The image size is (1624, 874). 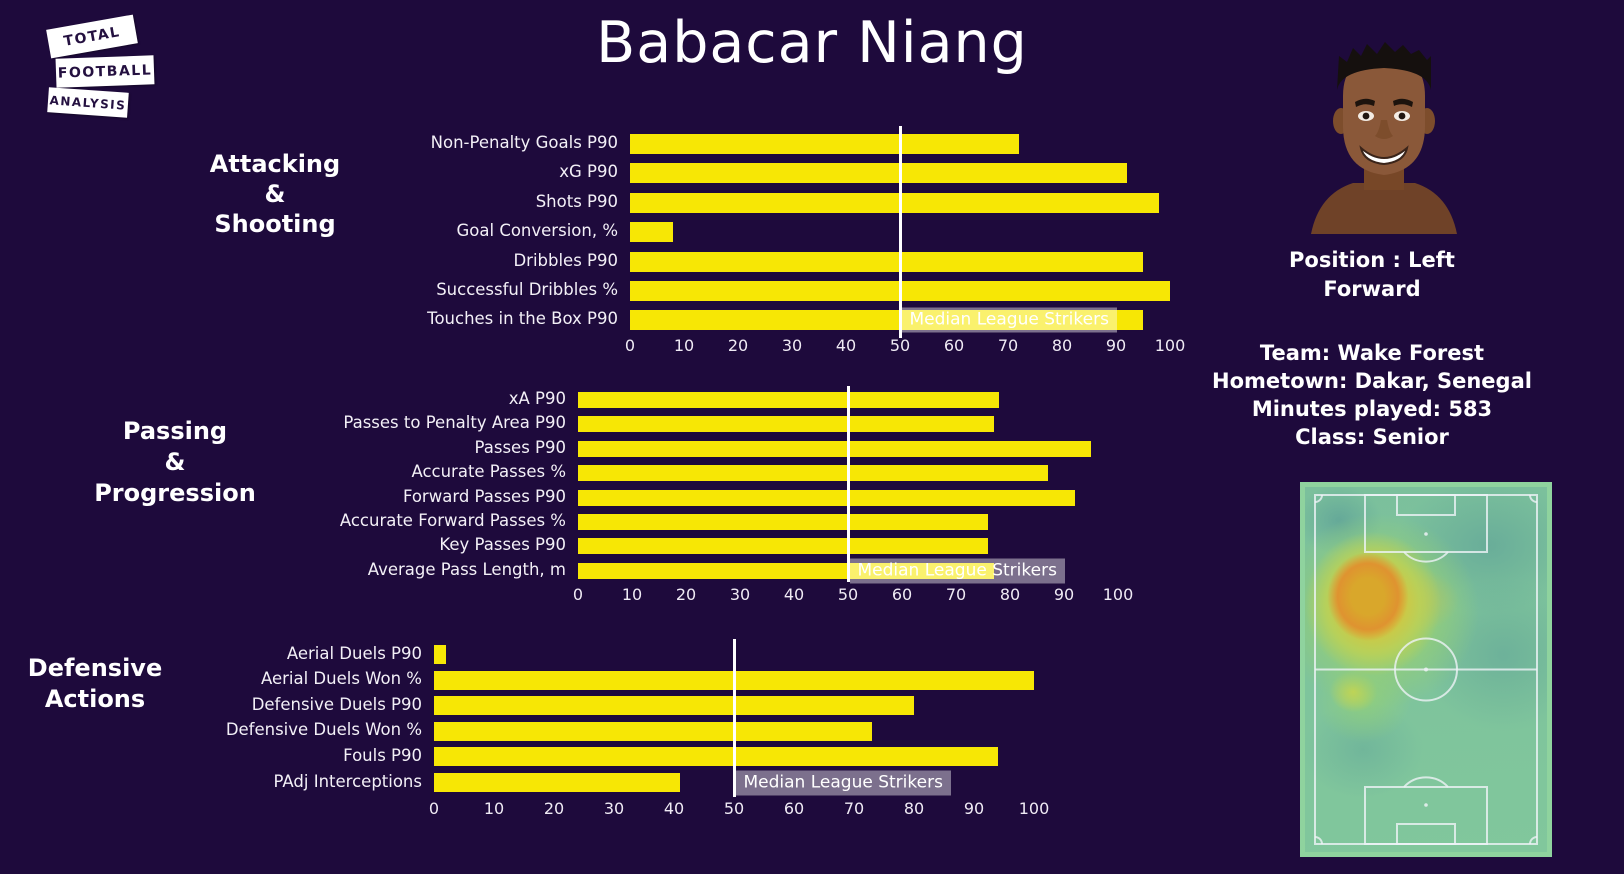 I want to click on bar-category-label: Forward Passes P90, so click(x=484, y=496).